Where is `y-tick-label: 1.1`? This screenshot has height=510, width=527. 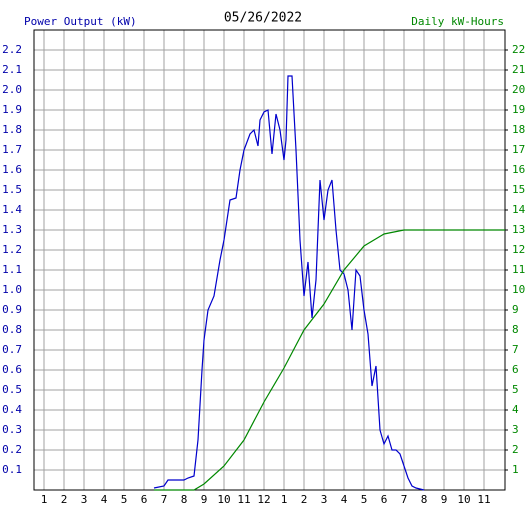 y-tick-label: 1.1 is located at coordinates (12, 269).